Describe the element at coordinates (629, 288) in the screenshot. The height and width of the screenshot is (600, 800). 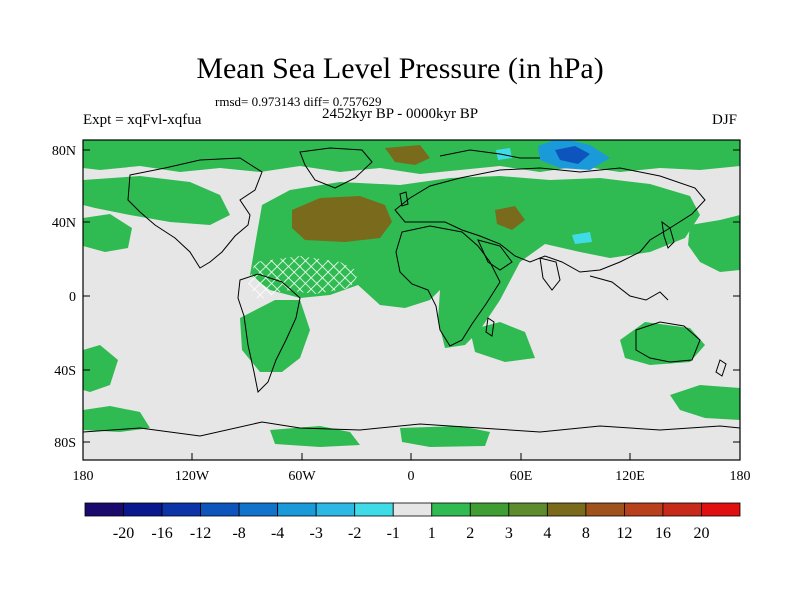
I see `coast-se-asia` at that location.